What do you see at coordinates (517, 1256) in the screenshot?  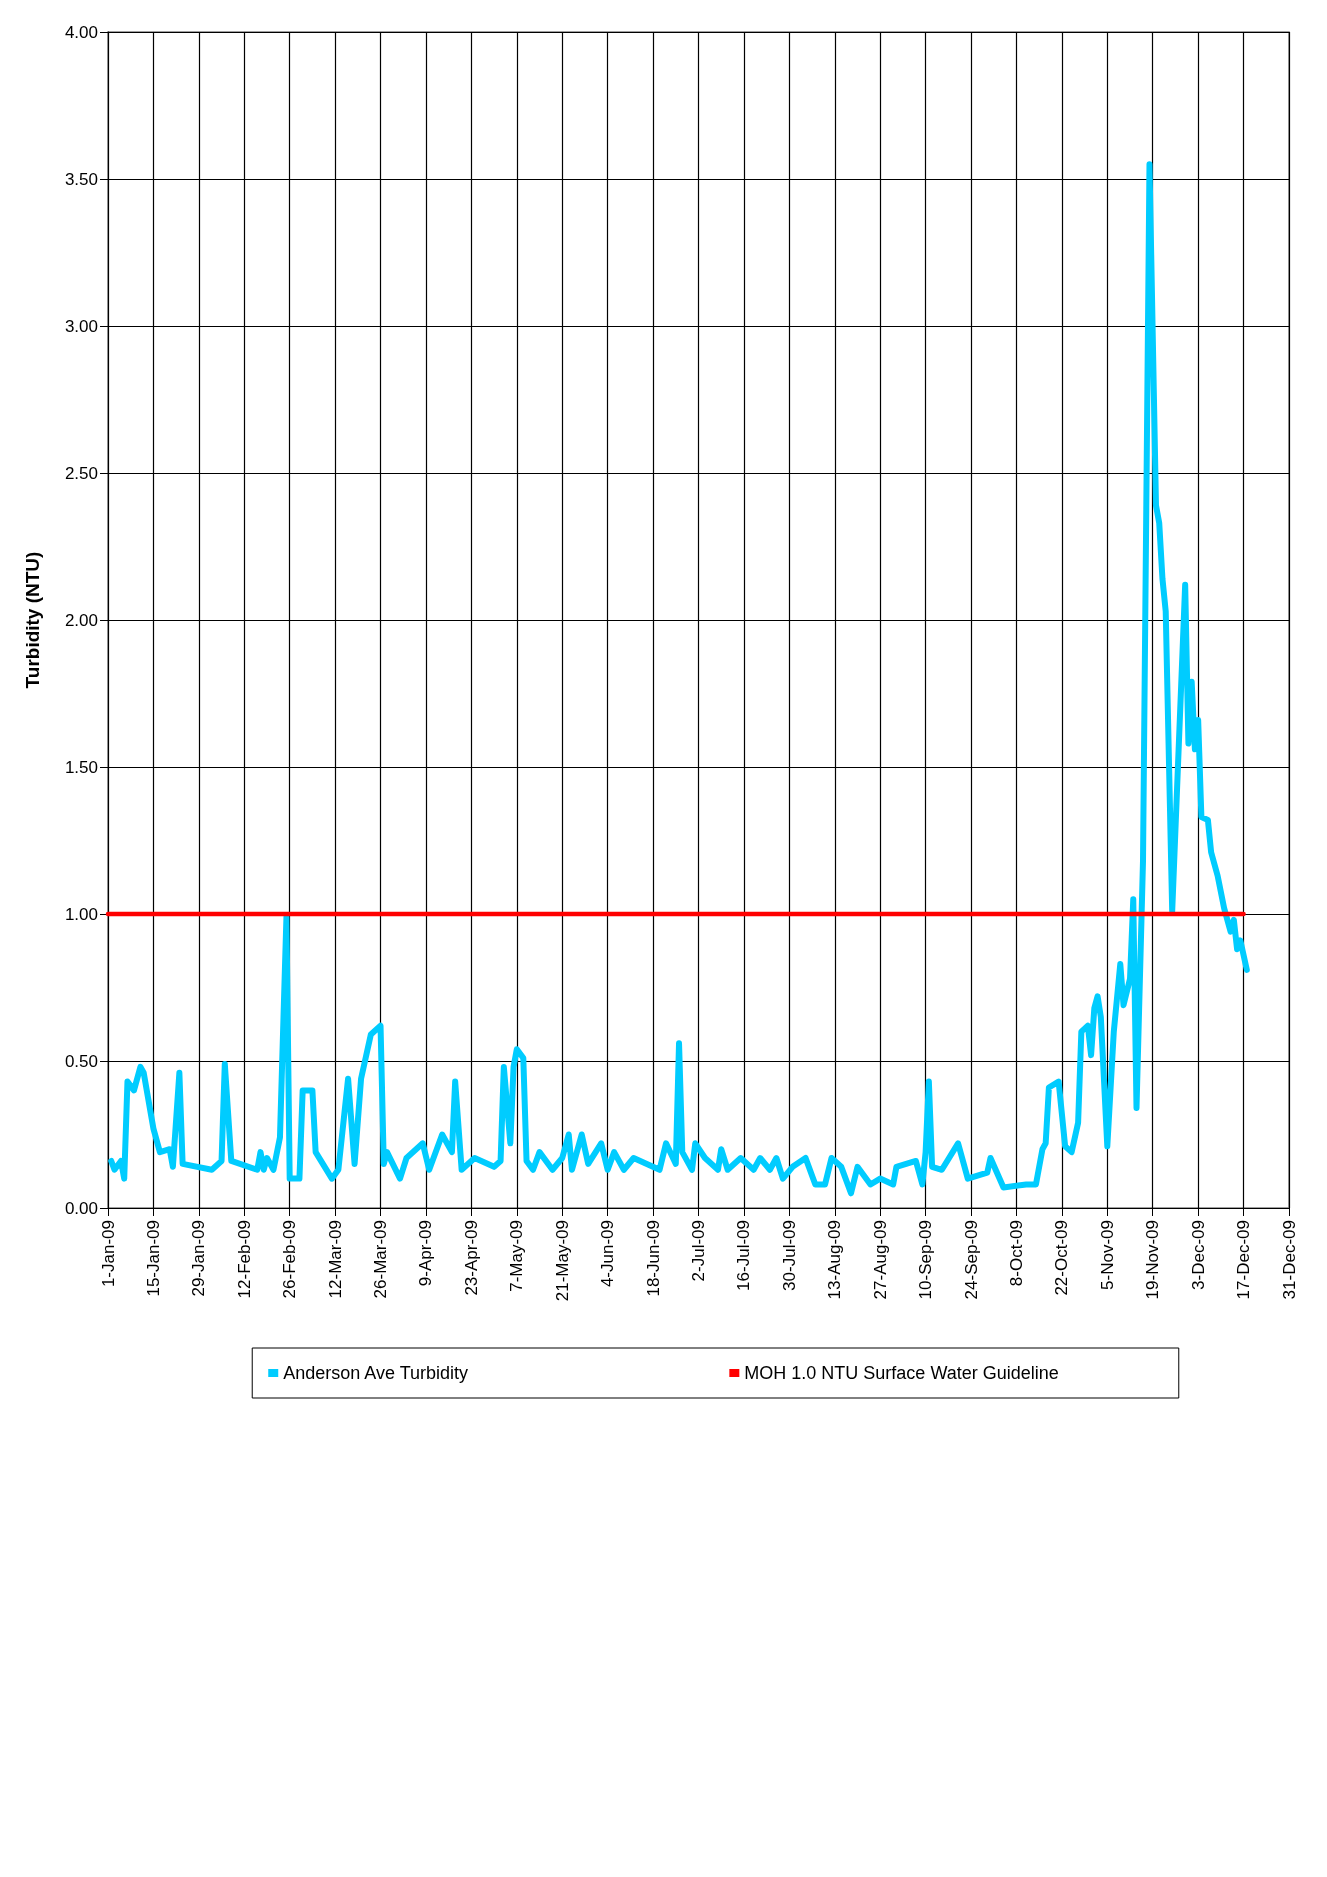 I see `x-tick-label: 7-May-09` at bounding box center [517, 1256].